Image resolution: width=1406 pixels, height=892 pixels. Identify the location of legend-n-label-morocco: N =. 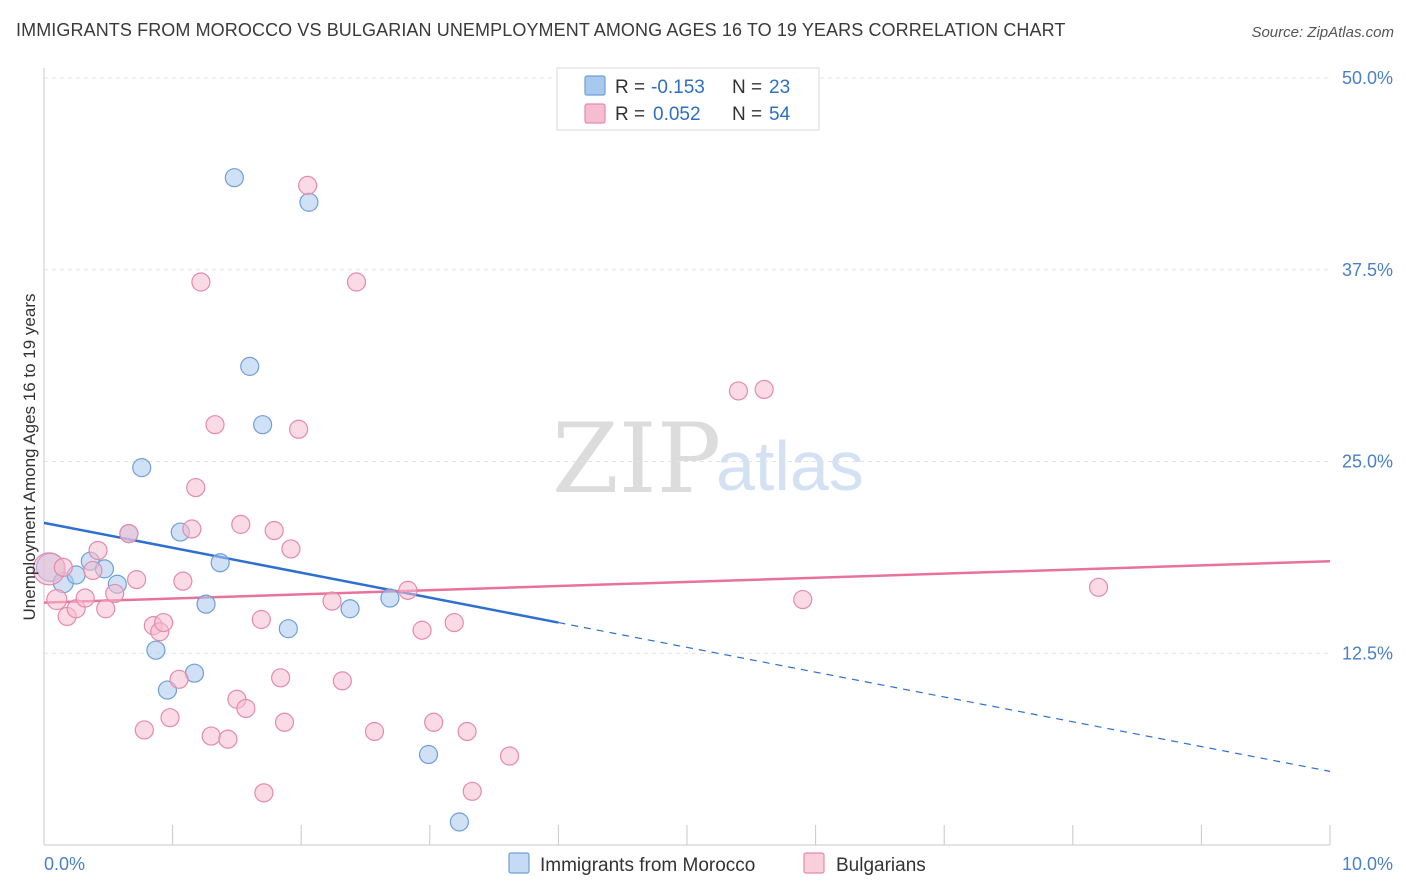
(747, 87).